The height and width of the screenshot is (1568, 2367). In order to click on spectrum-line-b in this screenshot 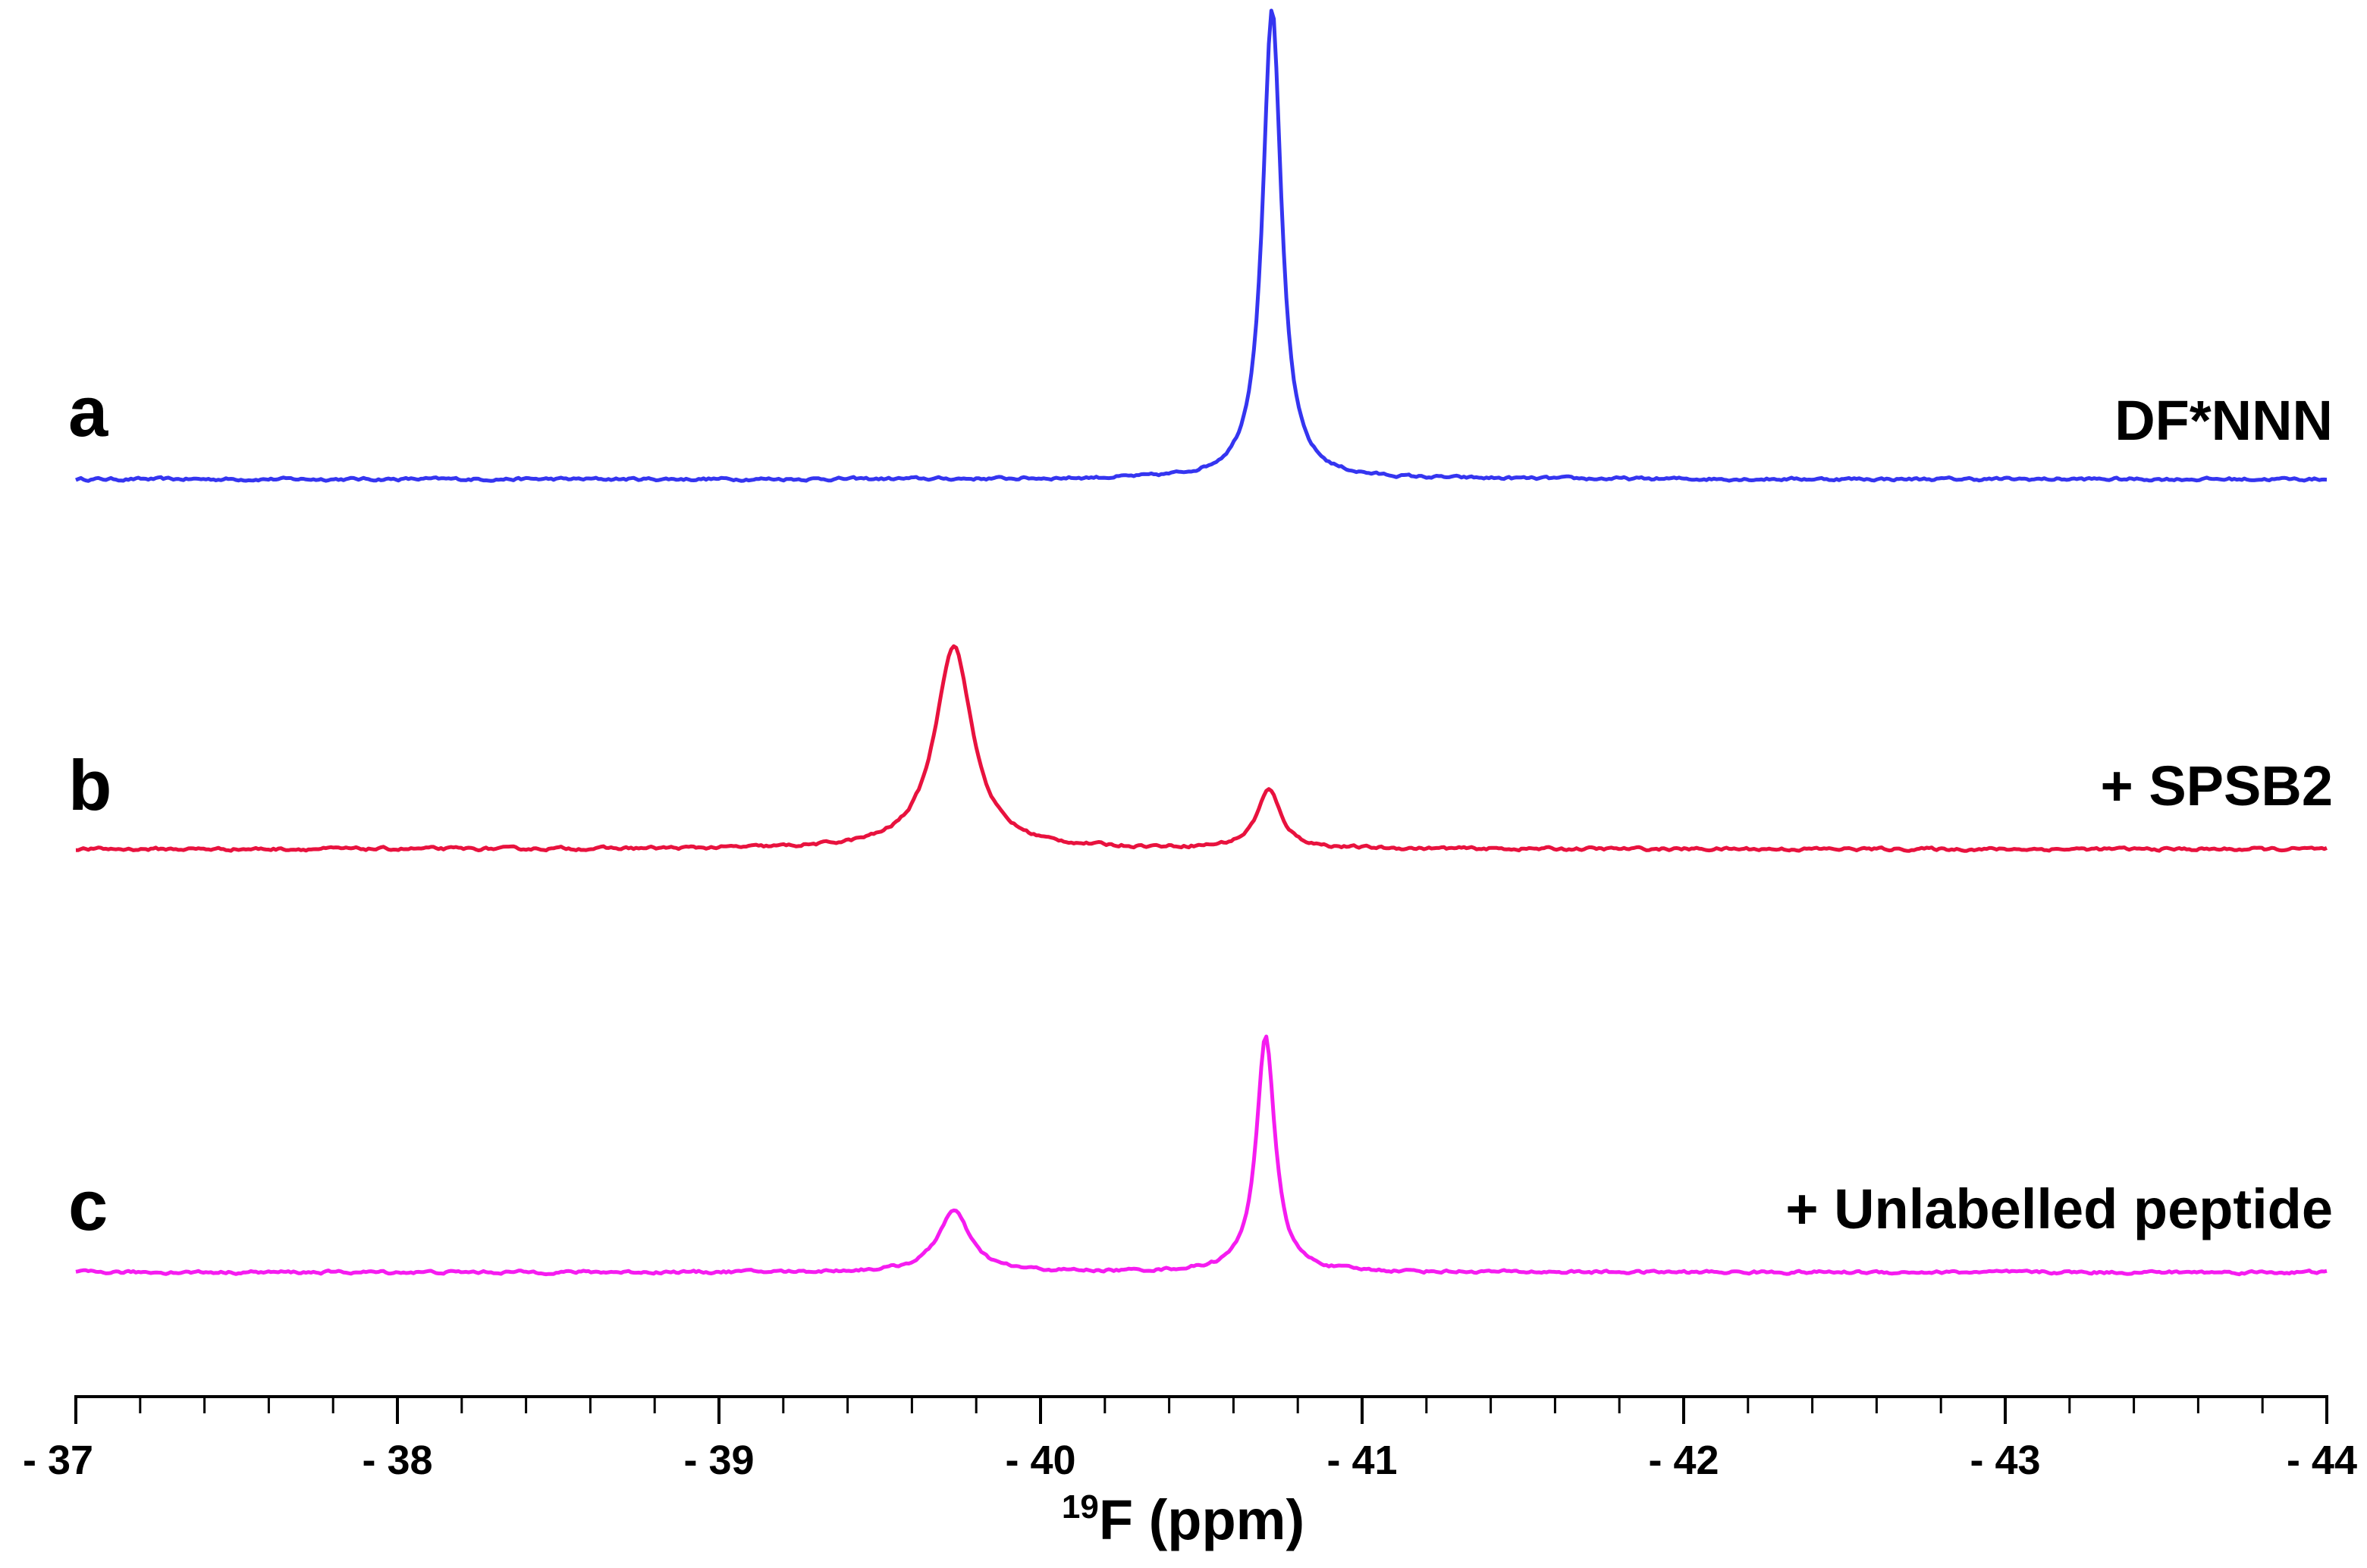, I will do `click(1201, 749)`.